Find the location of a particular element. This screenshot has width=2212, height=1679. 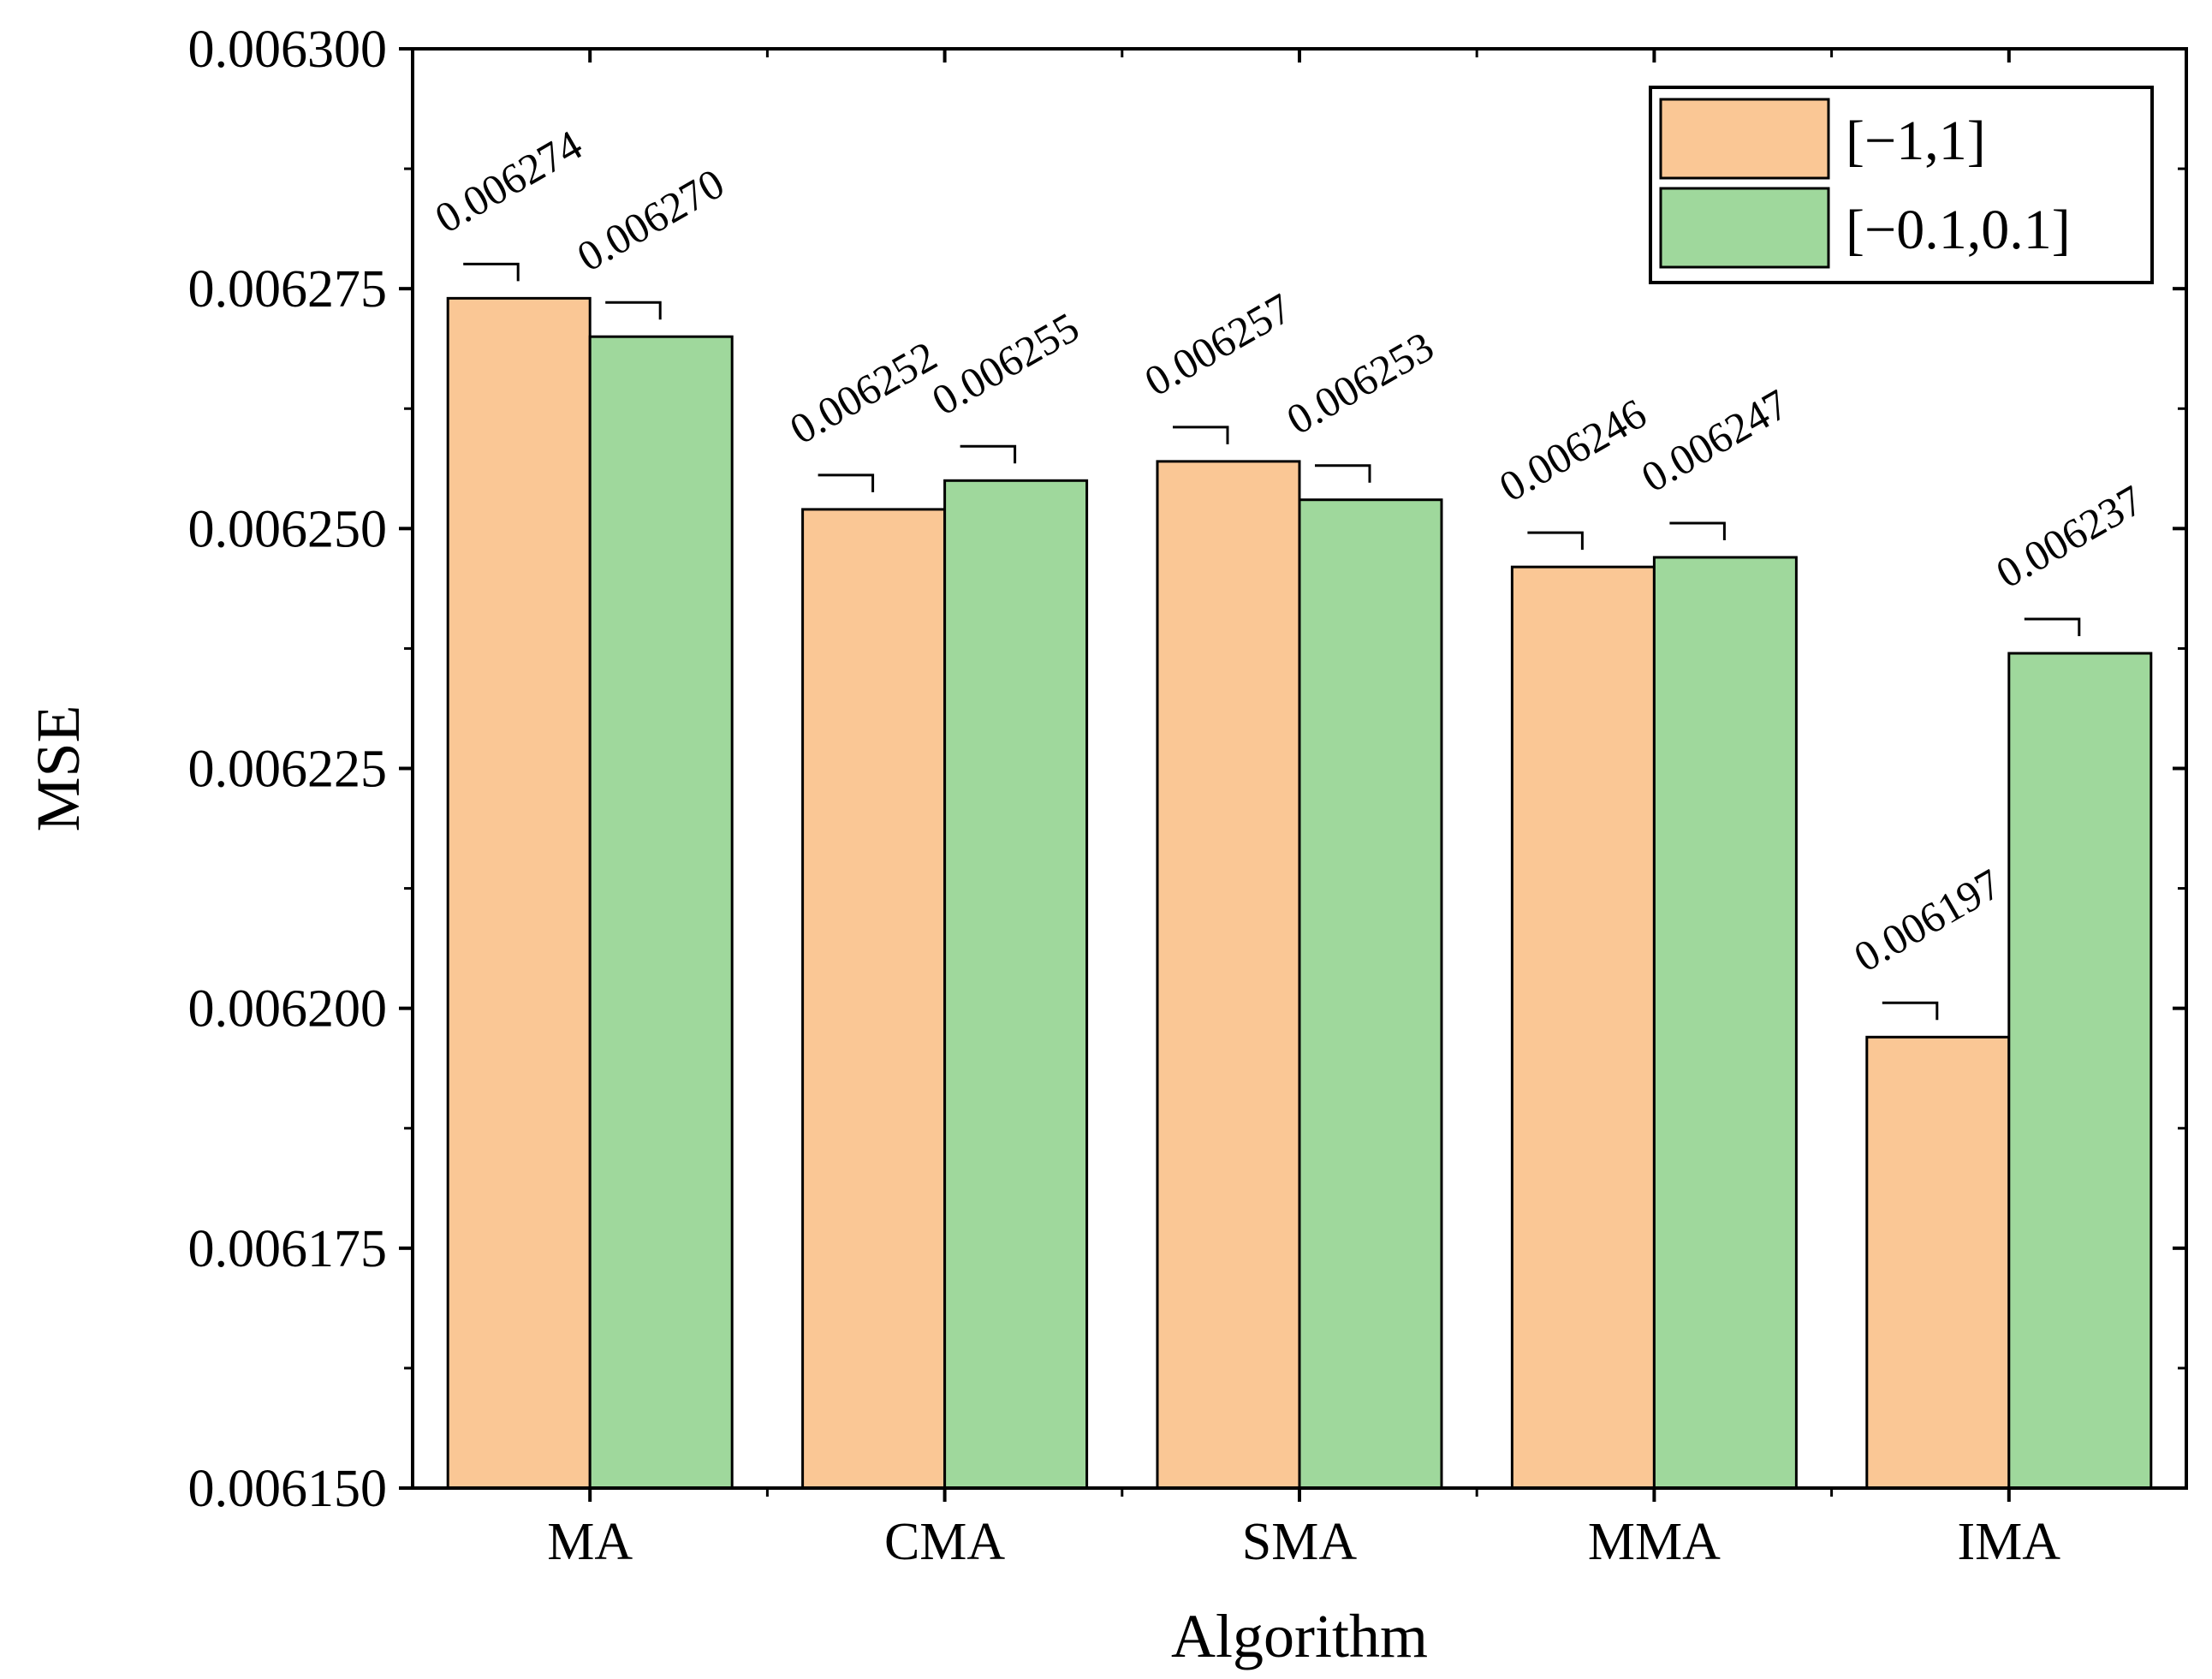

y-tick-label: 0.006300 is located at coordinates (288, 50).